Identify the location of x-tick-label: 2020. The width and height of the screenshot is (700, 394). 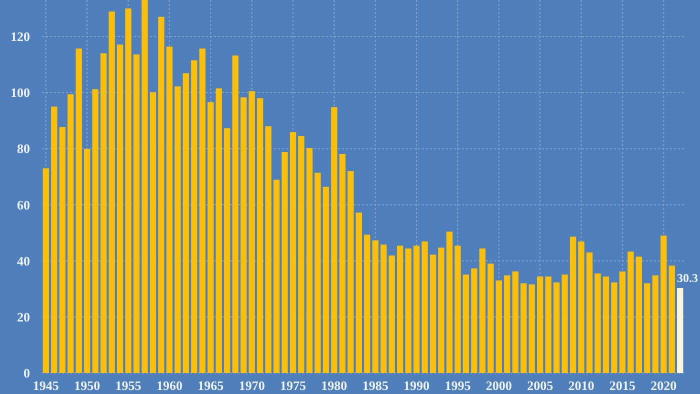
(663, 385).